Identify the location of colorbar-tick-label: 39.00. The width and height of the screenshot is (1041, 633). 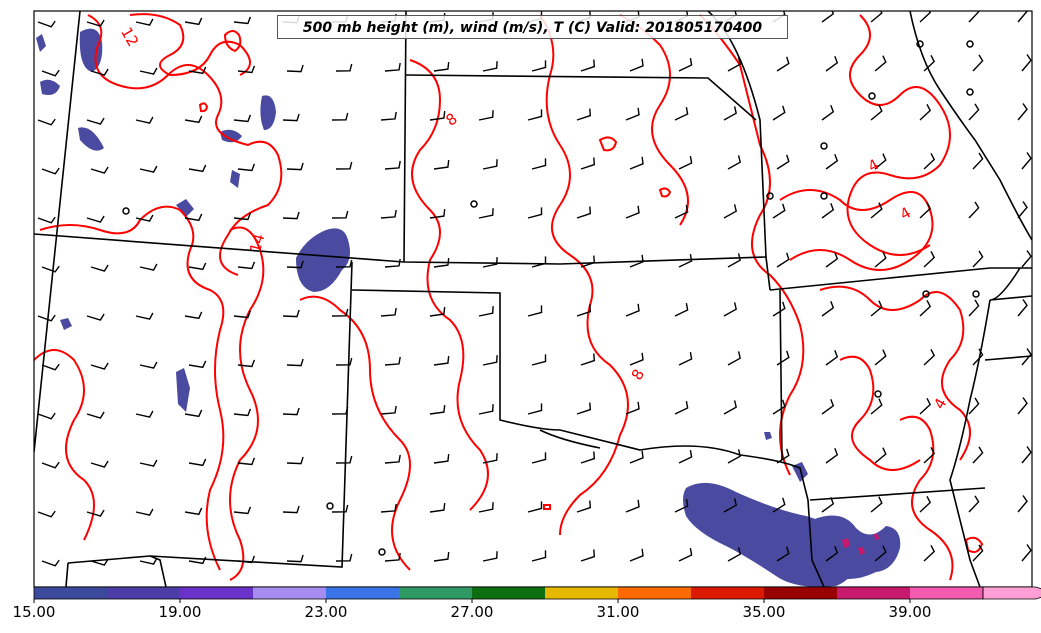
(910, 612).